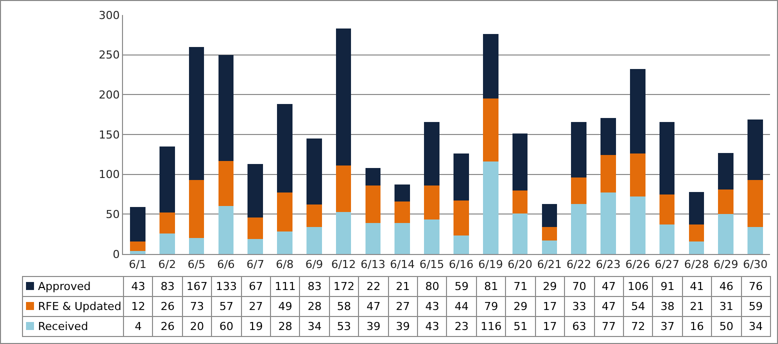 The image size is (778, 344). I want to click on x-tick-label: 6/15, so click(431, 265).